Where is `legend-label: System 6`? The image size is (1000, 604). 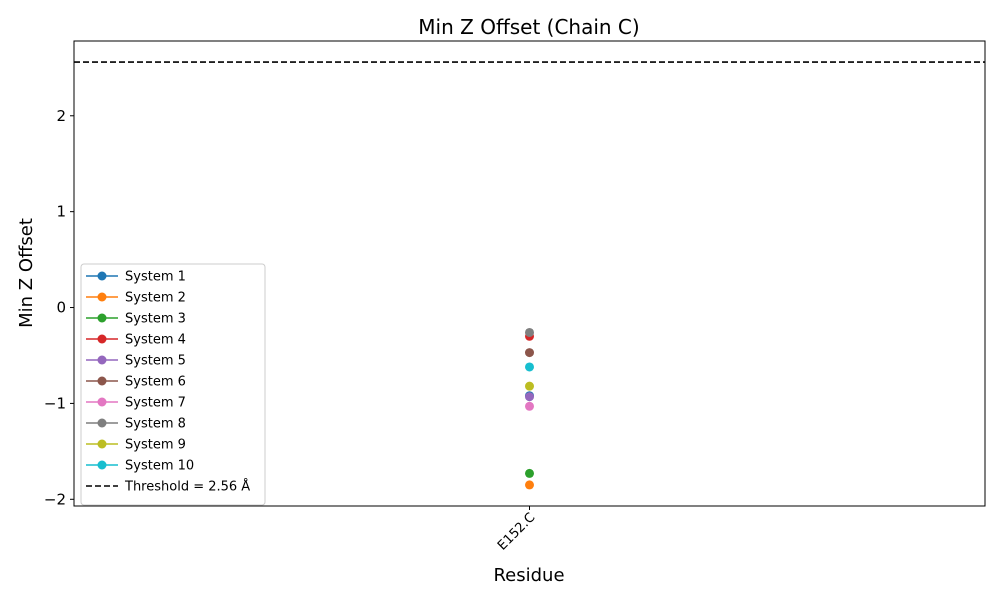 legend-label: System 6 is located at coordinates (155, 382).